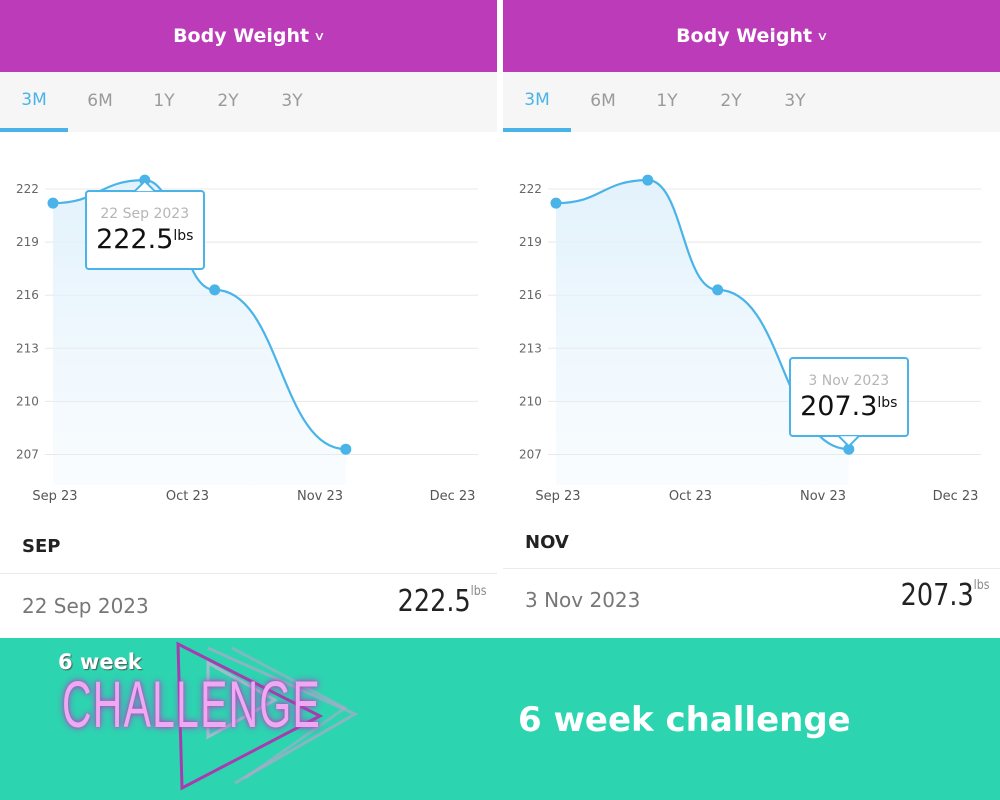 This screenshot has height=800, width=1000. What do you see at coordinates (85, 606) in the screenshot?
I see `entry-date: 22 Sep 2023` at bounding box center [85, 606].